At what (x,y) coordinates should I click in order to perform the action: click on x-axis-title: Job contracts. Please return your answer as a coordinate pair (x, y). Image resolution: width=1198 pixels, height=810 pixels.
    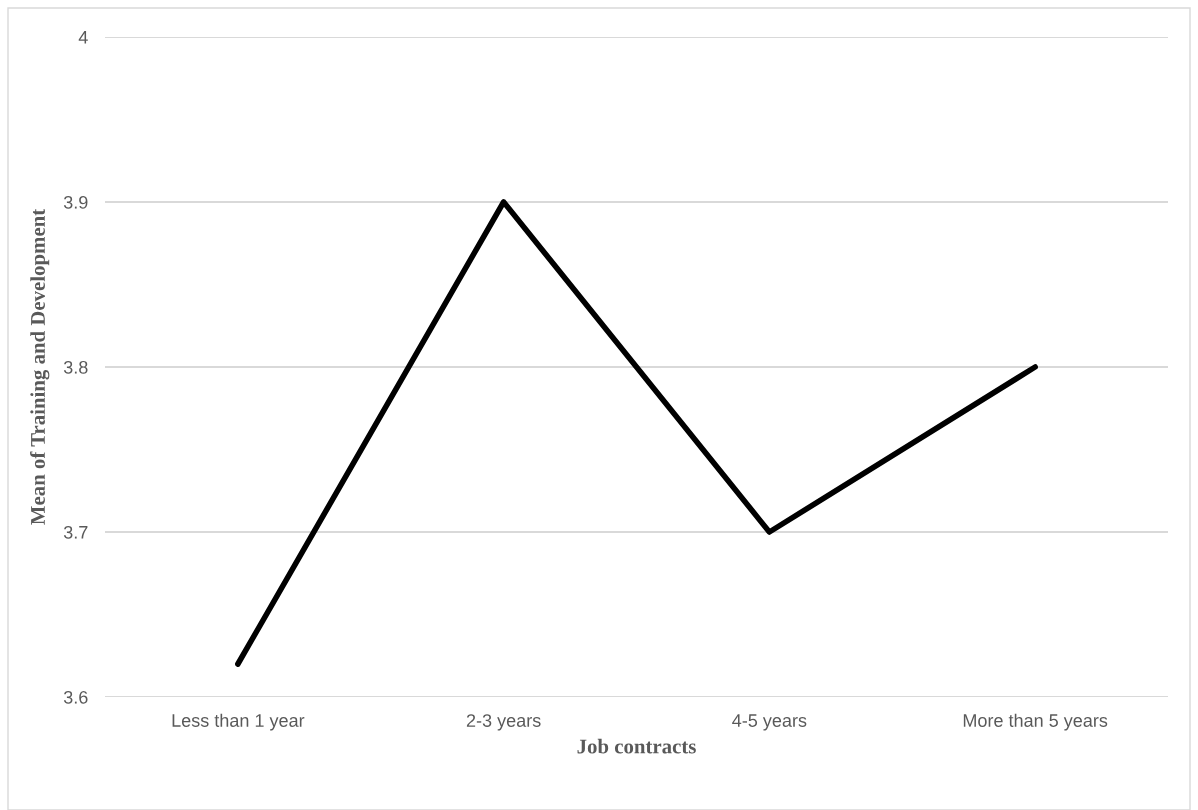
    Looking at the image, I should click on (636, 746).